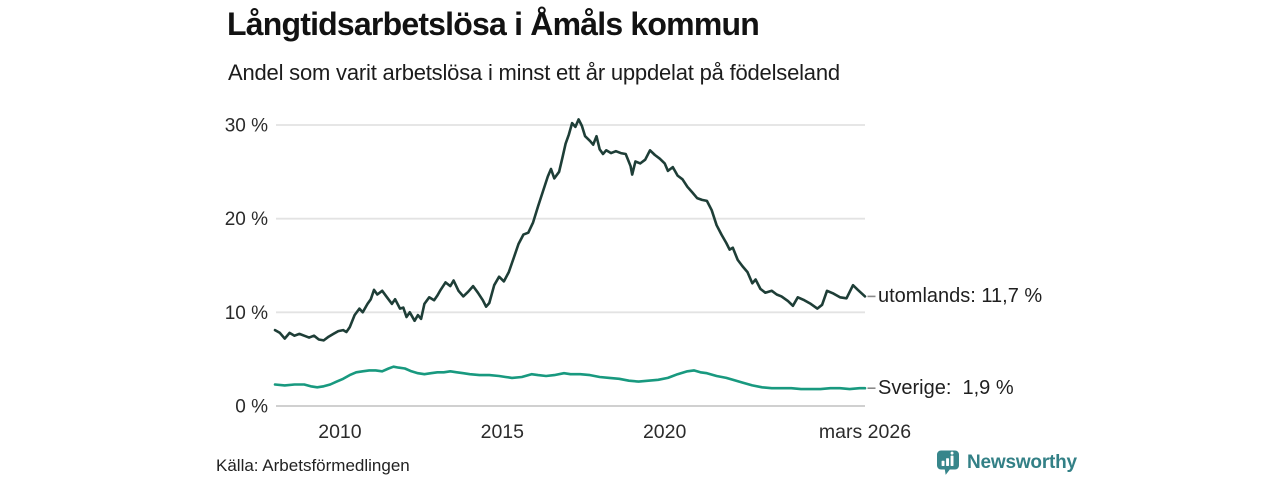 This screenshot has width=1280, height=480. Describe the element at coordinates (246, 125) in the screenshot. I see `y-tick-label: 30 %` at that location.